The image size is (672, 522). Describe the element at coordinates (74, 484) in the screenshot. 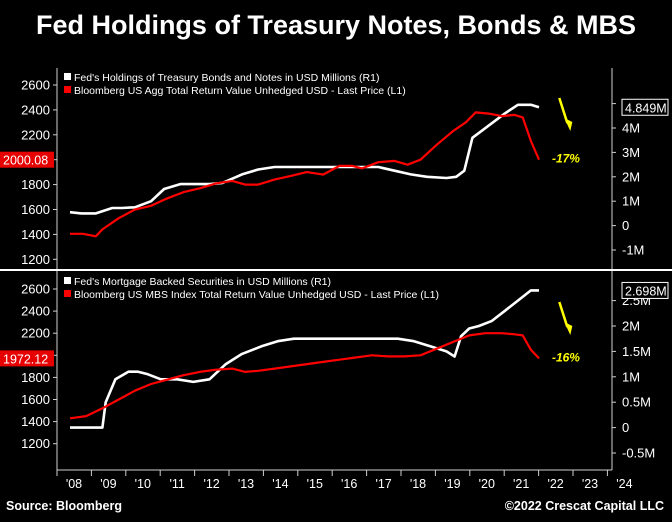

I see `x-tick-label: '08` at that location.